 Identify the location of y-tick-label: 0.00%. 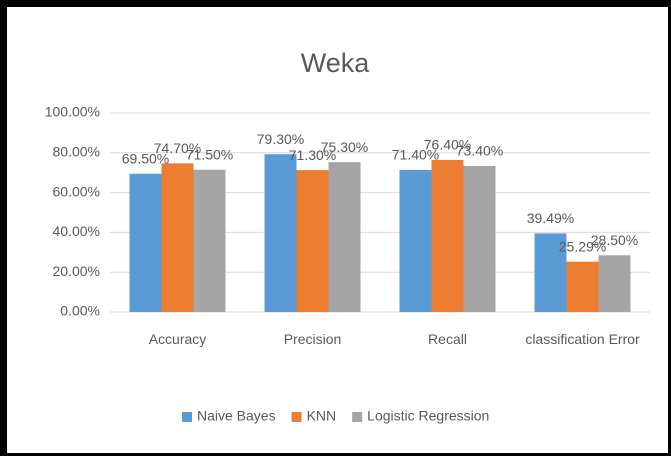
(80, 311).